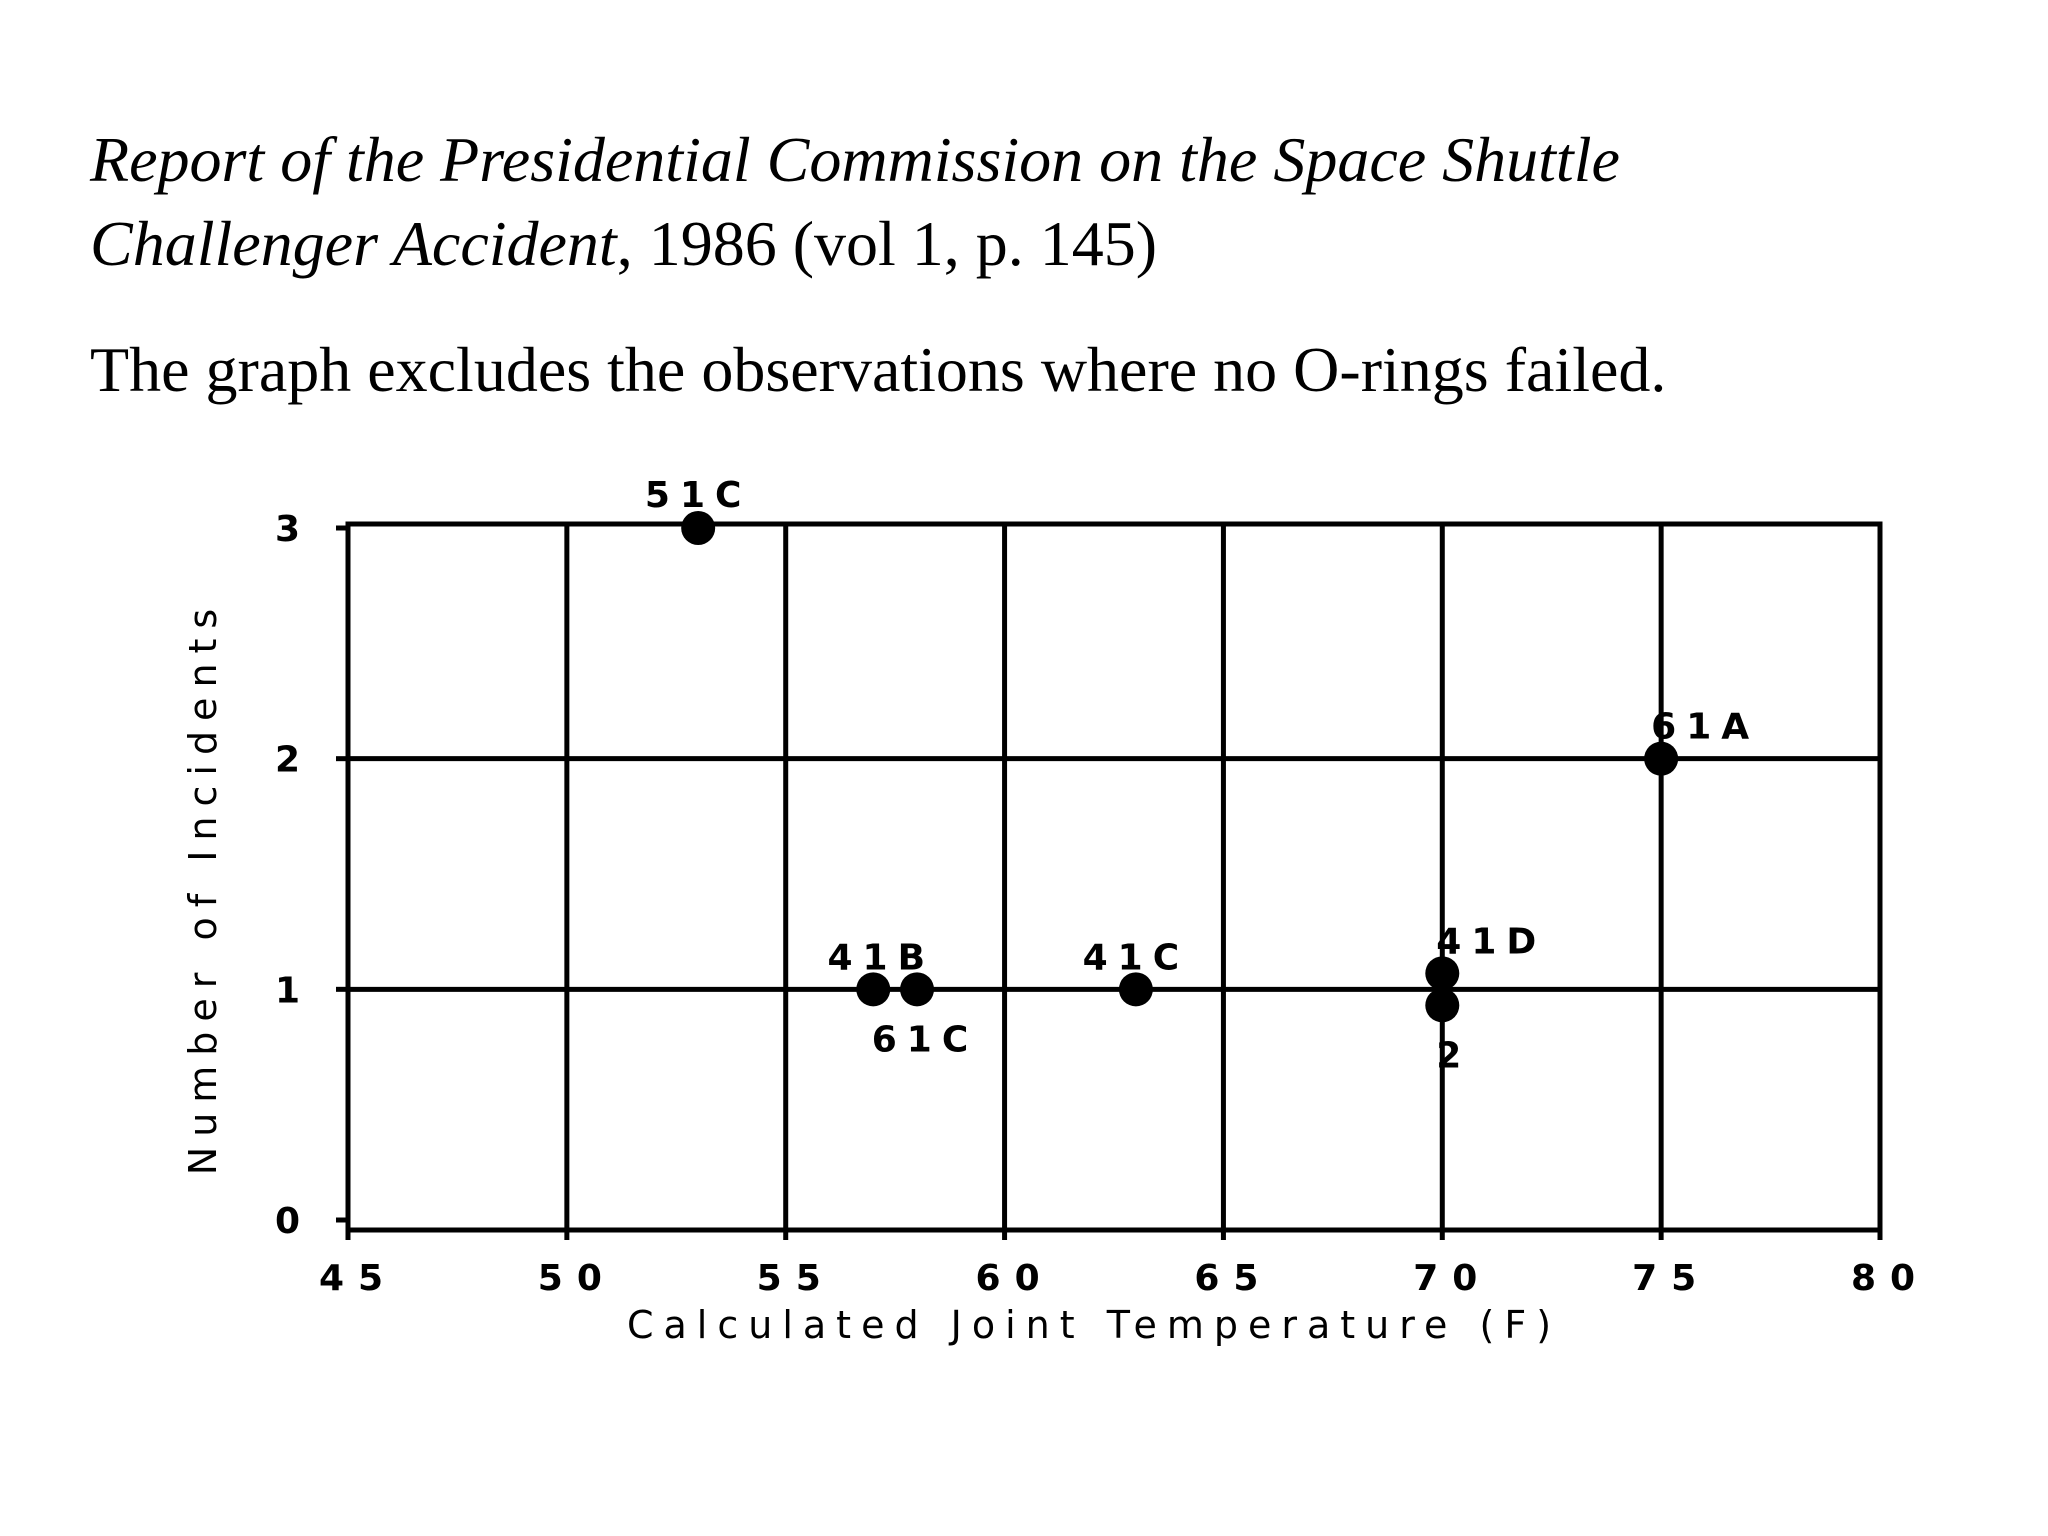 Image resolution: width=2048 pixels, height=1536 pixels. I want to click on data-point-41b, so click(873, 989).